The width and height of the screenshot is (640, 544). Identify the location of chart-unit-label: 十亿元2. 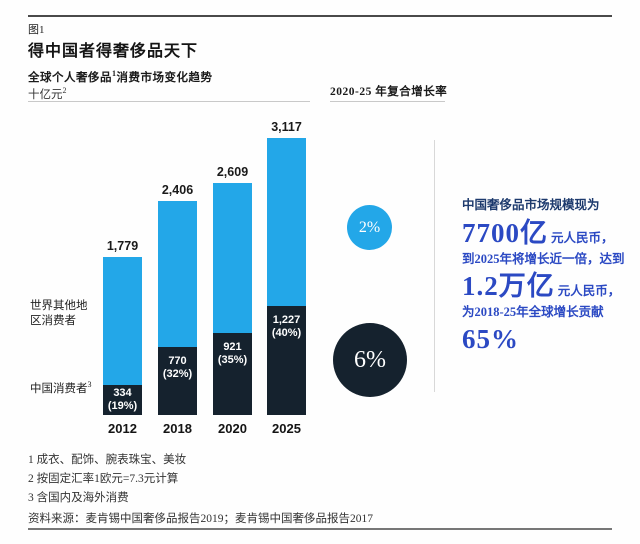
(47, 94).